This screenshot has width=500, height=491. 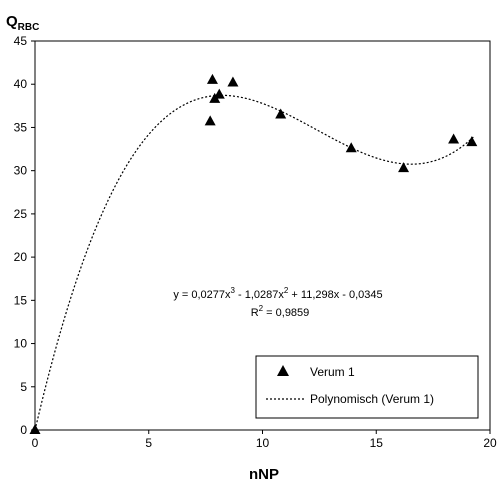 What do you see at coordinates (23, 387) in the screenshot?
I see `y-tick-label: 5` at bounding box center [23, 387].